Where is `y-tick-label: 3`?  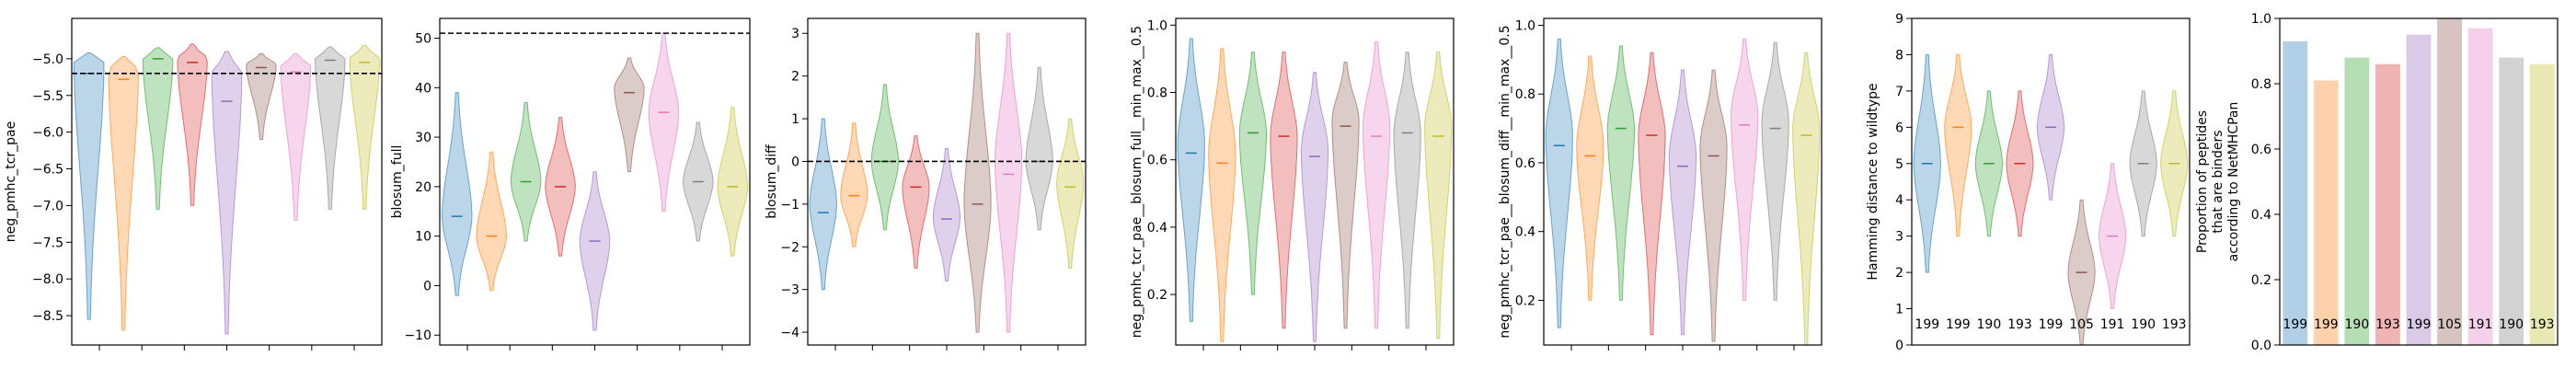 y-tick-label: 3 is located at coordinates (1899, 237).